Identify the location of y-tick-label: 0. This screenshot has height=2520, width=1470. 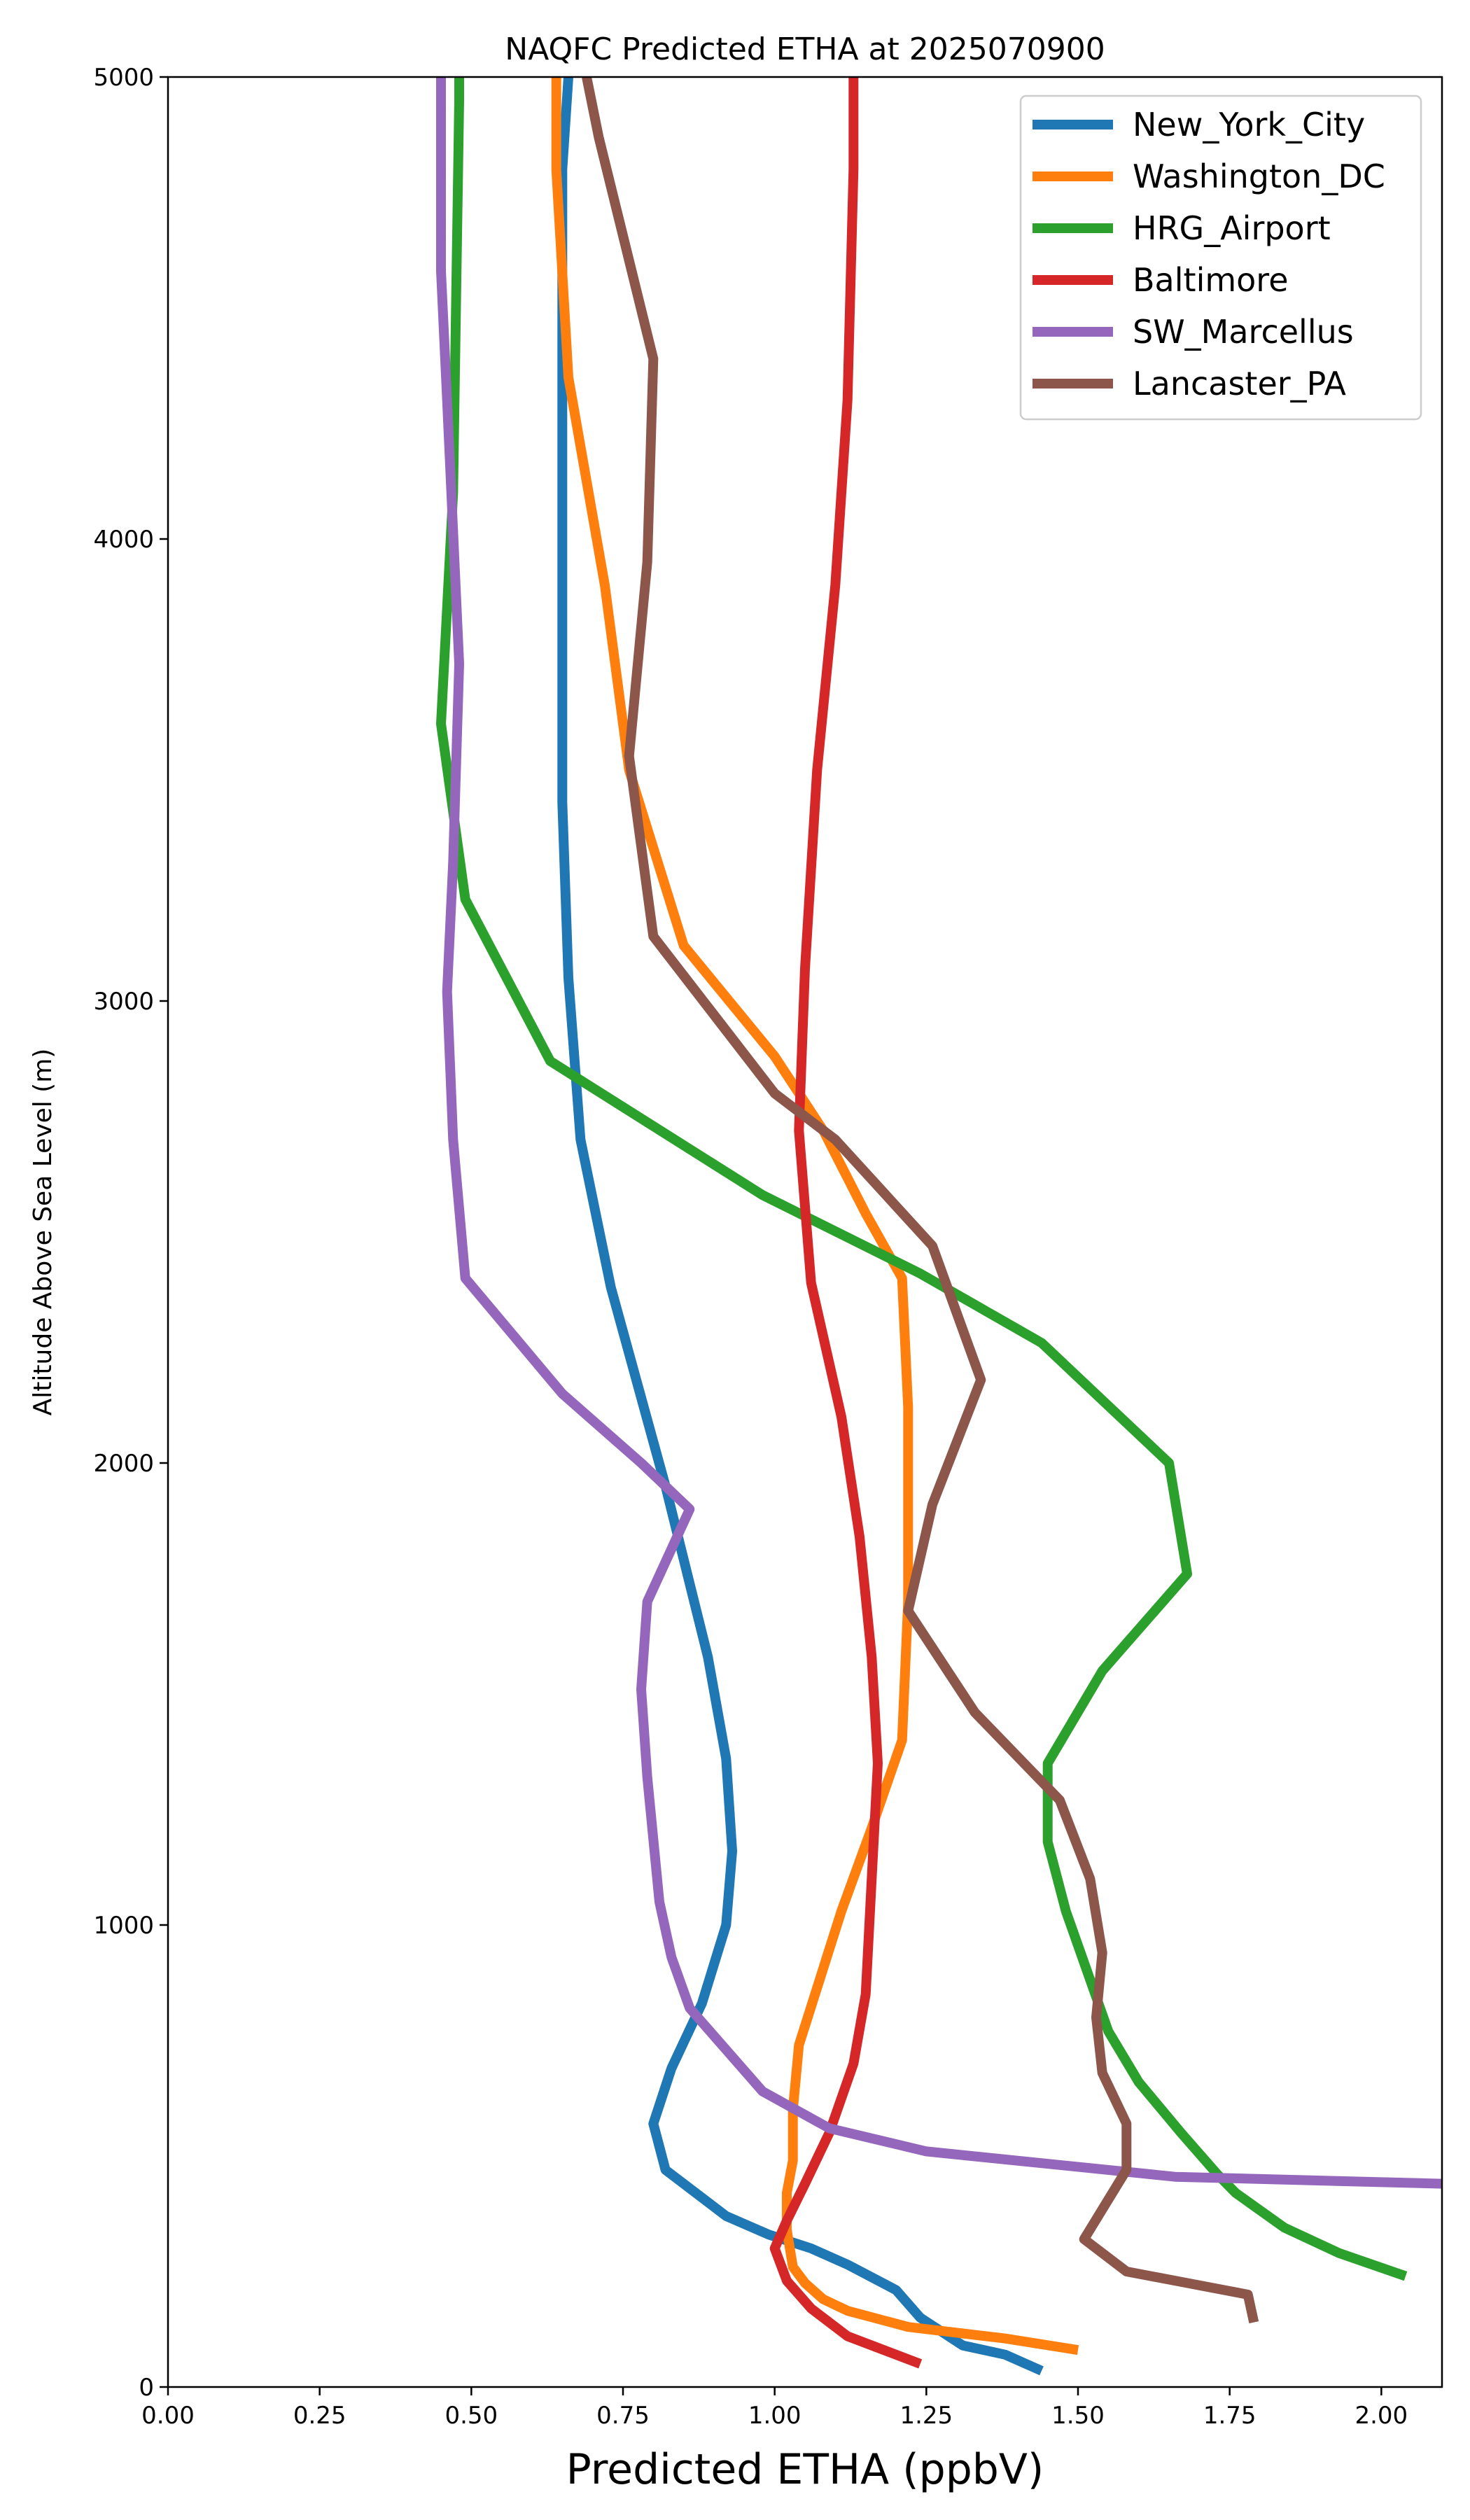
(146, 2388).